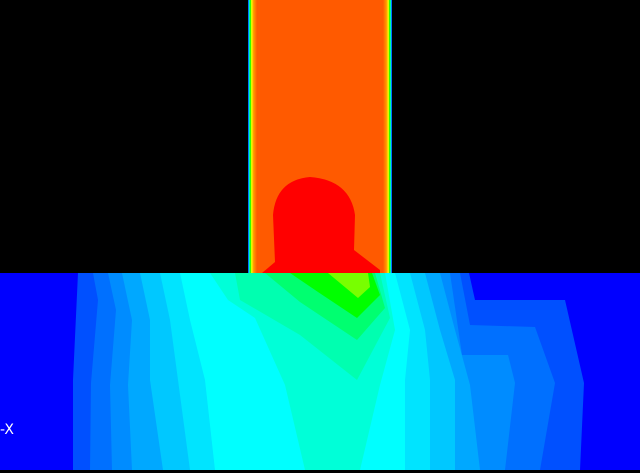  What do you see at coordinates (321, 225) in the screenshot?
I see `hot-spot` at bounding box center [321, 225].